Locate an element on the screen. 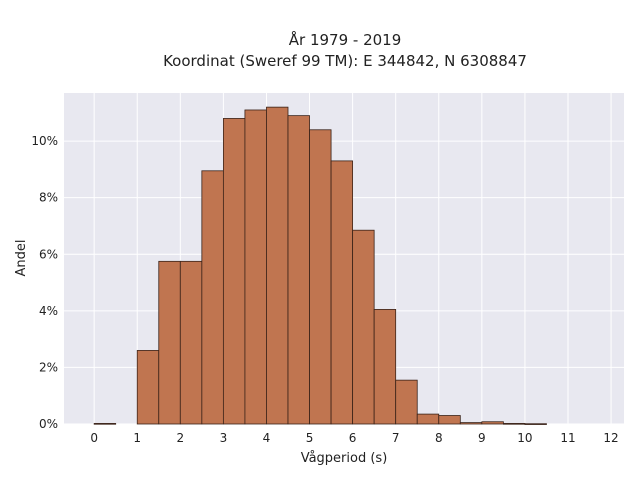  y-tick-label: 0% is located at coordinates (48, 424).